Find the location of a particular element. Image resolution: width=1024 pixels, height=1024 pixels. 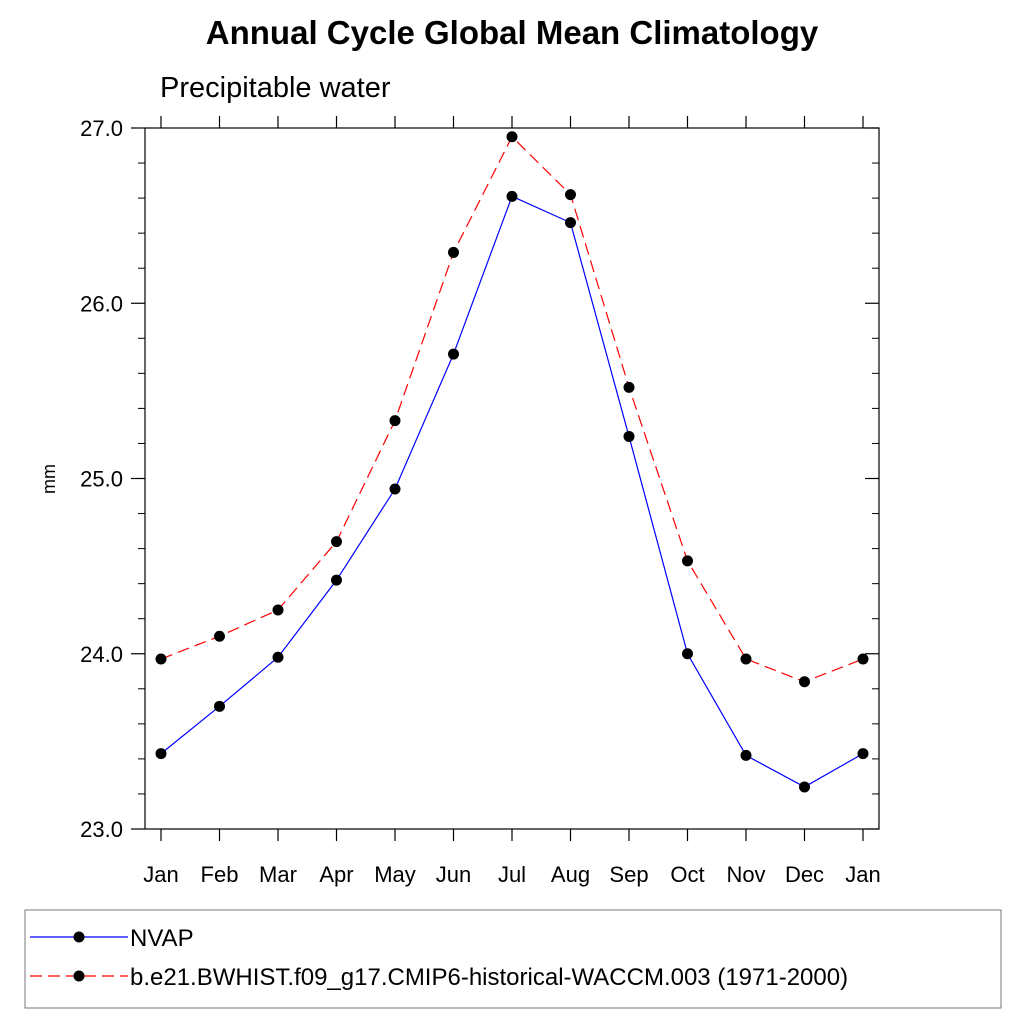

y-tick-label: 27.0 is located at coordinates (101, 128).